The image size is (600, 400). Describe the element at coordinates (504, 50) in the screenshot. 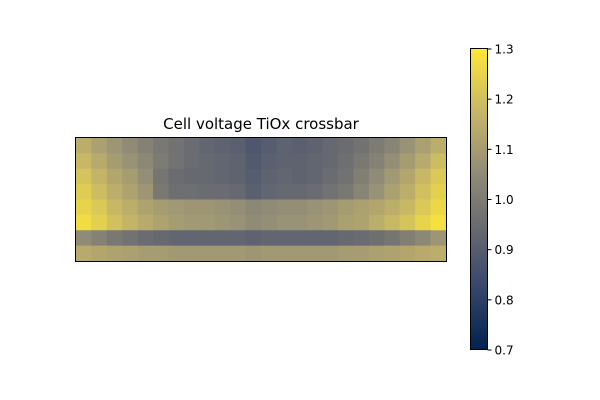

I see `colorbar-tick-label: 1.3` at that location.